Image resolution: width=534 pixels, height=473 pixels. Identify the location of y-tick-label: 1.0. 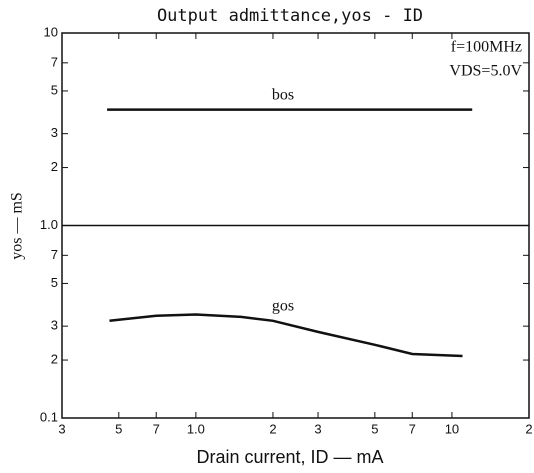
(49, 224).